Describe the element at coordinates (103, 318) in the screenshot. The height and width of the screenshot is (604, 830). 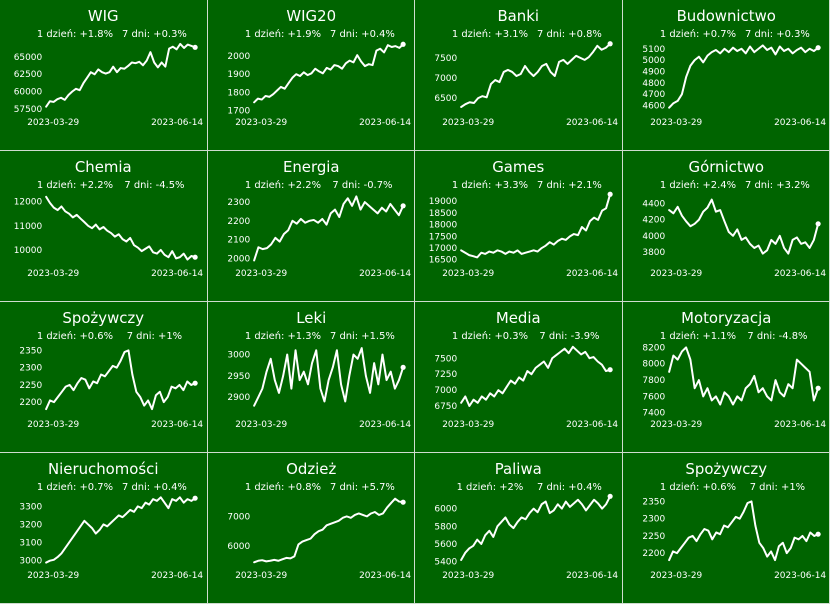
I see `chart-title: Spożywczy` at that location.